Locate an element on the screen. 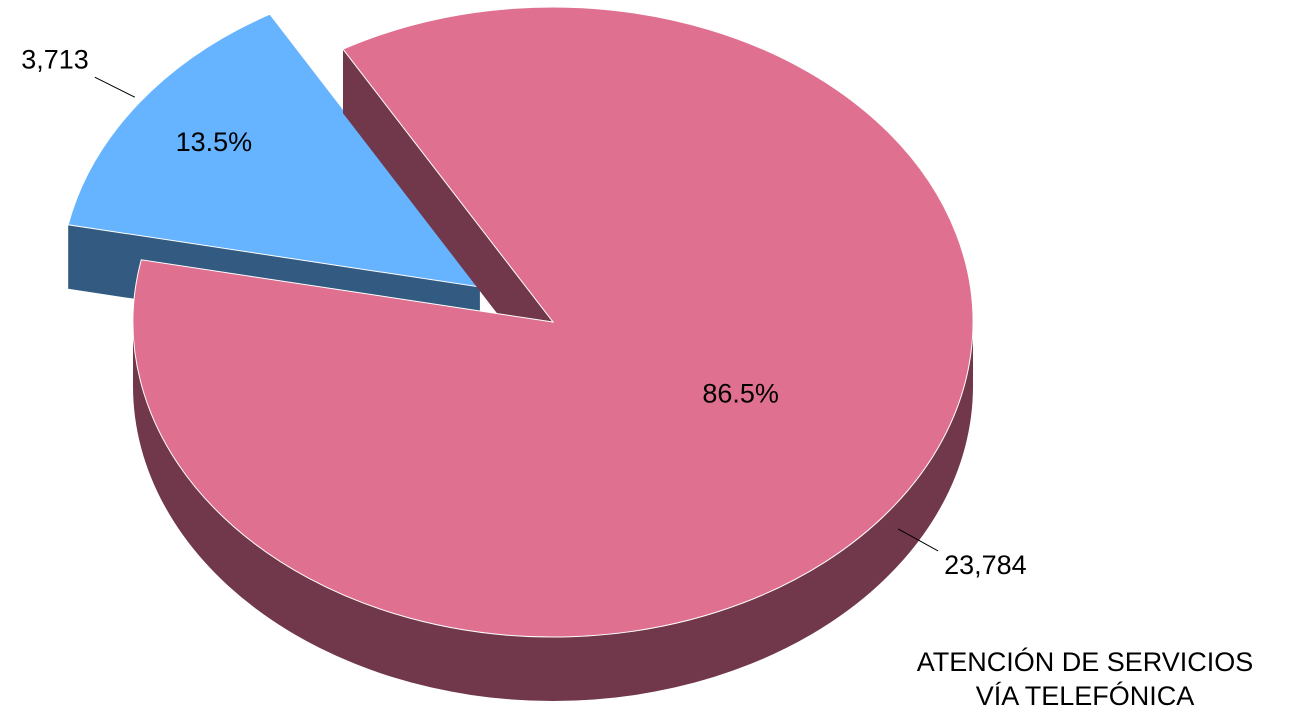 The height and width of the screenshot is (714, 1307). slice-side is located at coordinates (448, 218).